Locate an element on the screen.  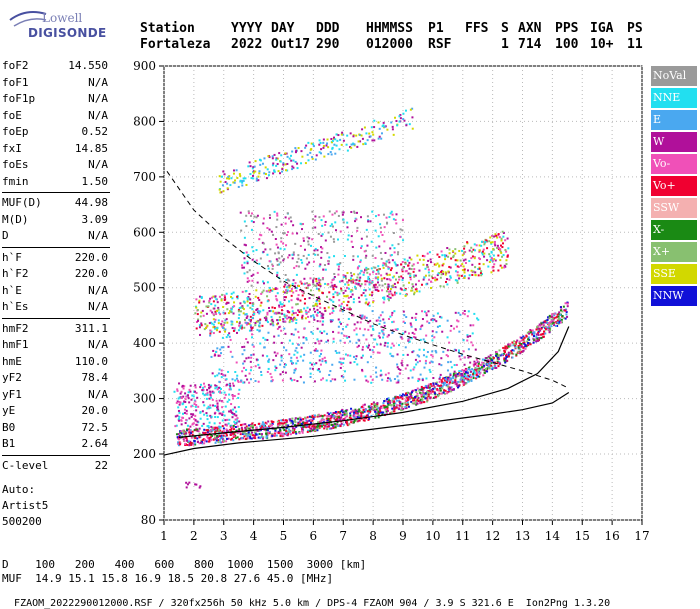
param-row: fxI 14.85 is located at coordinates (56, 149).